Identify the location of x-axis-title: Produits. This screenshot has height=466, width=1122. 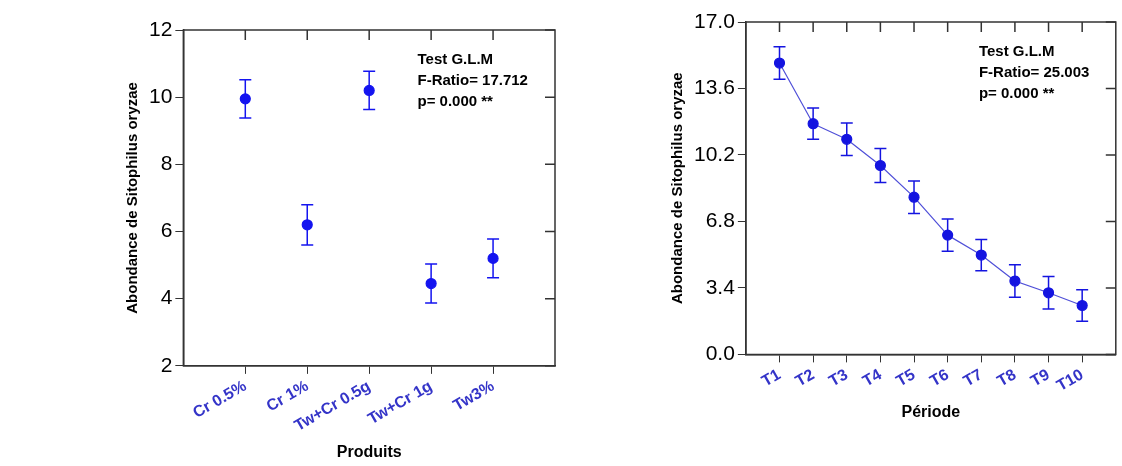
(369, 451).